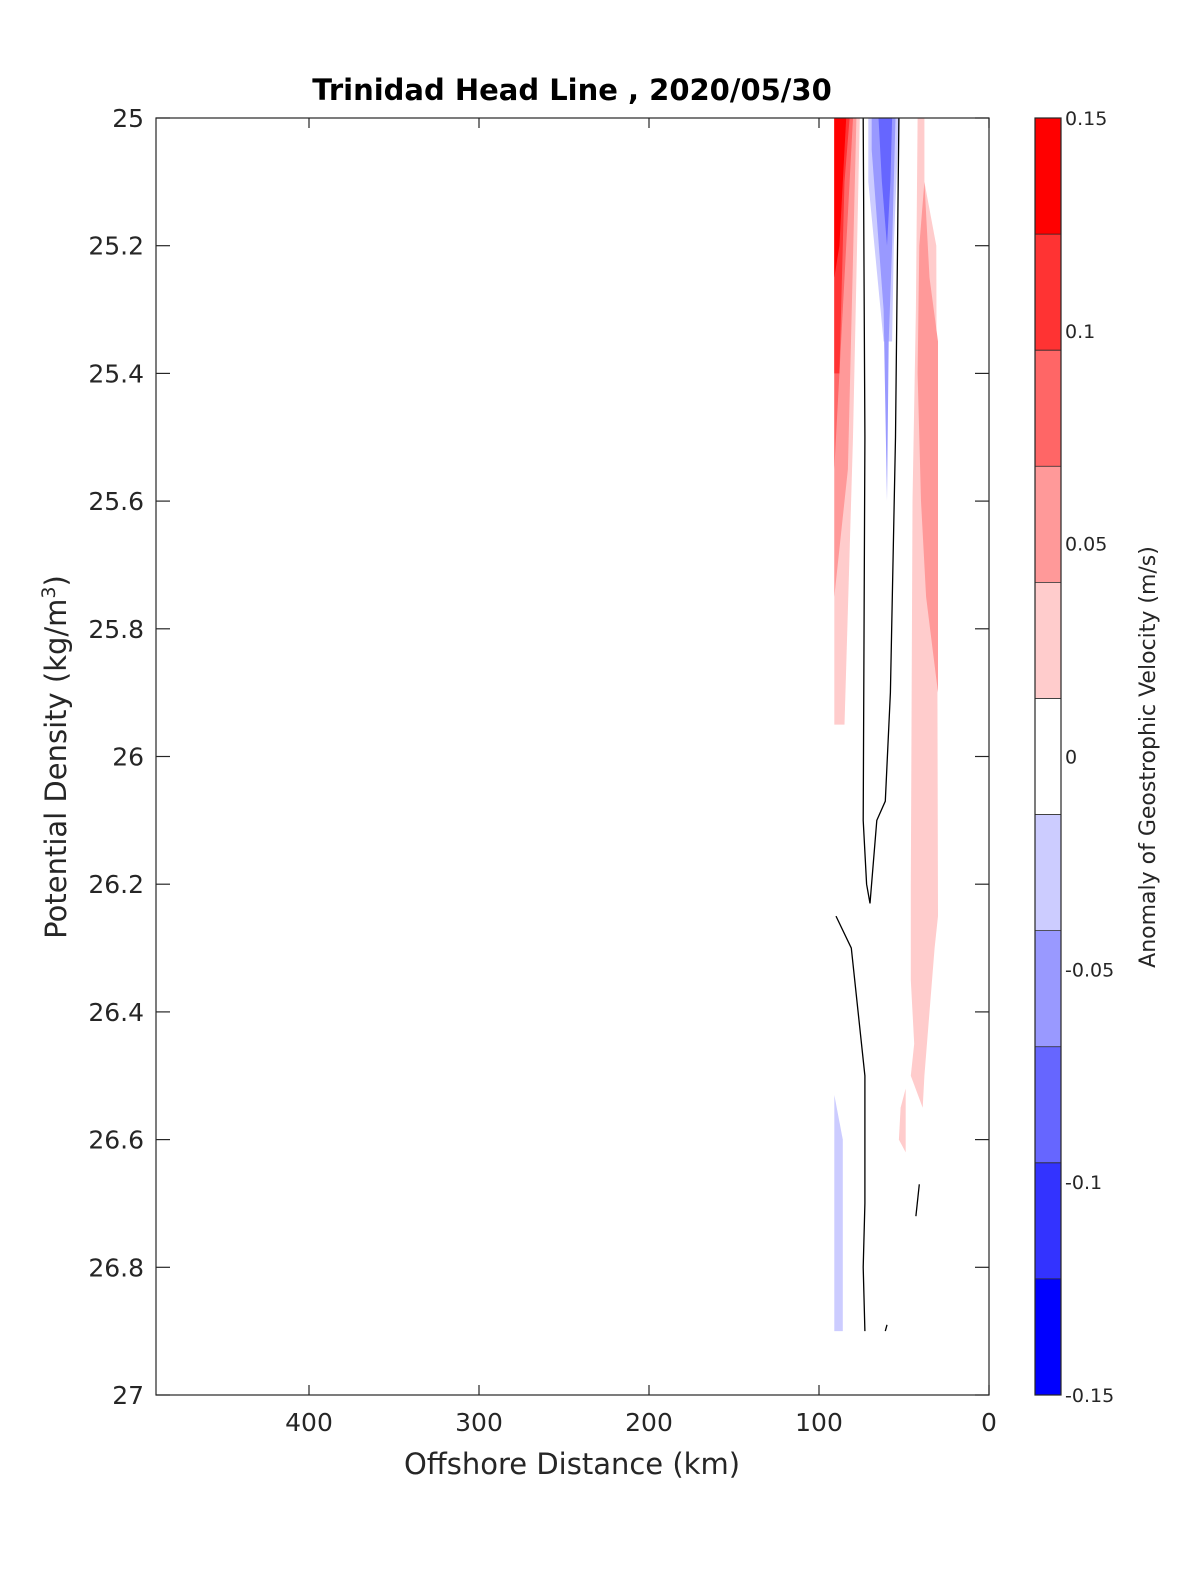 The width and height of the screenshot is (1200, 1575). What do you see at coordinates (1089, 970) in the screenshot?
I see `colorbar-tick-label-4: -0.05` at bounding box center [1089, 970].